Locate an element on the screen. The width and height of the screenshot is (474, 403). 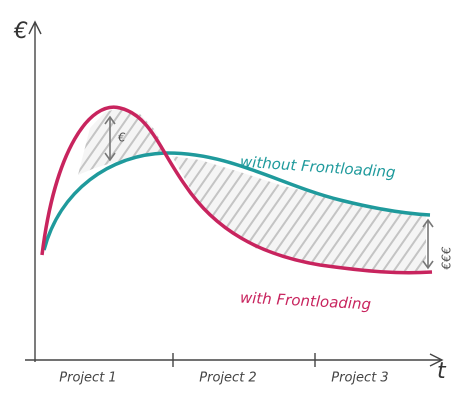
x-axis-label: t is located at coordinates (442, 371).